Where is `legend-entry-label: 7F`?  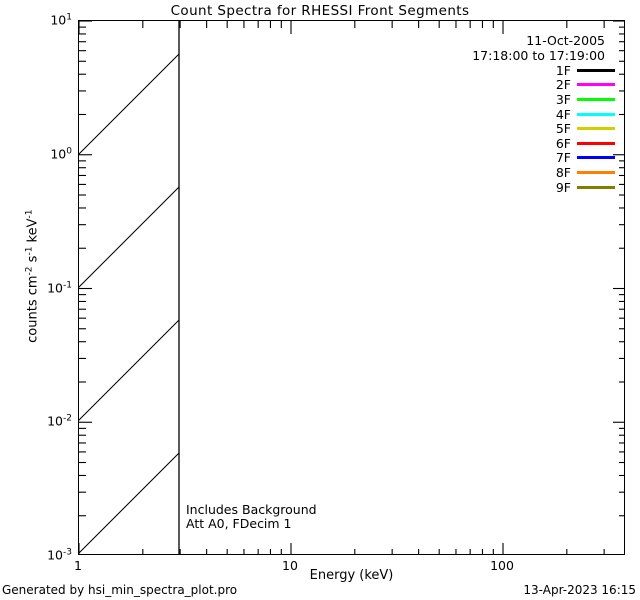 legend-entry-label: 7F is located at coordinates (563, 158).